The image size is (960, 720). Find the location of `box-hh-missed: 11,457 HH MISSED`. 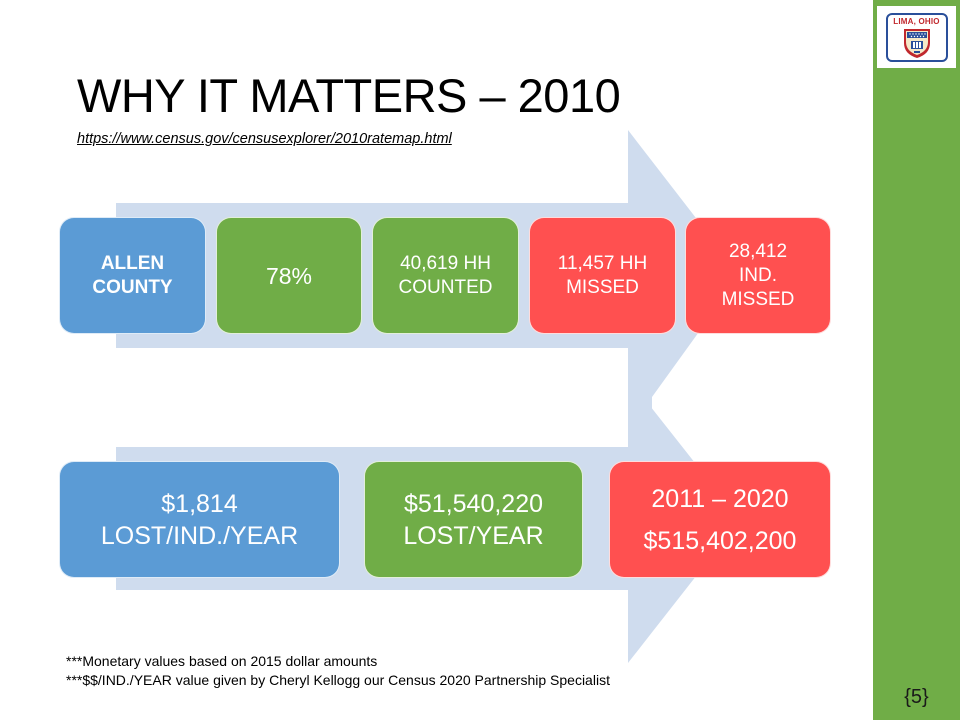

box-hh-missed: 11,457 HH MISSED is located at coordinates (602, 275).